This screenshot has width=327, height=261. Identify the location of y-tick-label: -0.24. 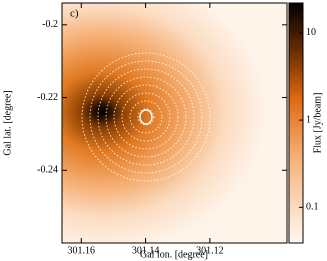
(47, 170).